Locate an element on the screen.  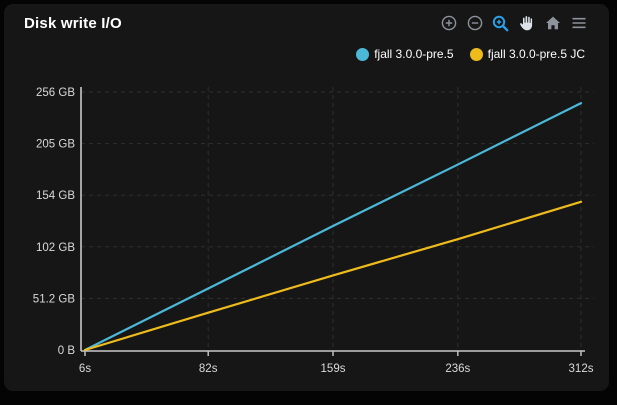
y-tick-label: 51.2 GB is located at coordinates (54, 299).